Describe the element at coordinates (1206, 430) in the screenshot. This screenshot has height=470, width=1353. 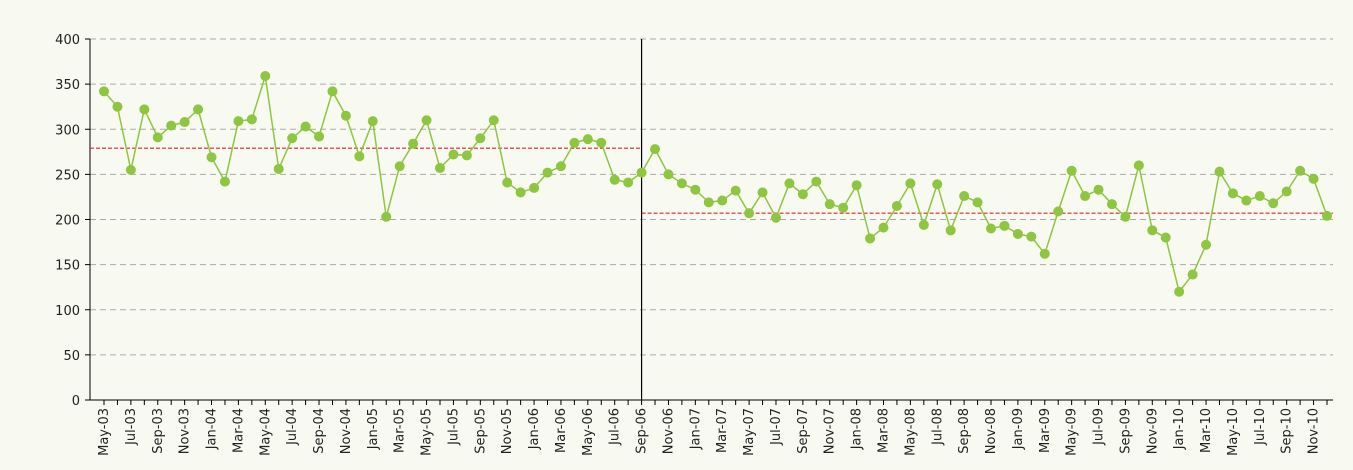
I see `x-tick-label: Mar-10` at that location.